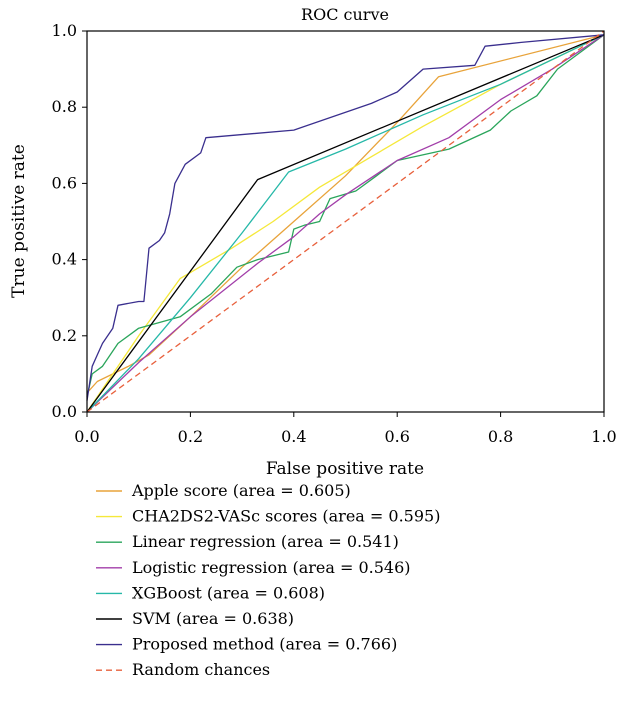 The image size is (618, 718). What do you see at coordinates (86, 436) in the screenshot?
I see `x-tick-label: 0.0` at bounding box center [86, 436].